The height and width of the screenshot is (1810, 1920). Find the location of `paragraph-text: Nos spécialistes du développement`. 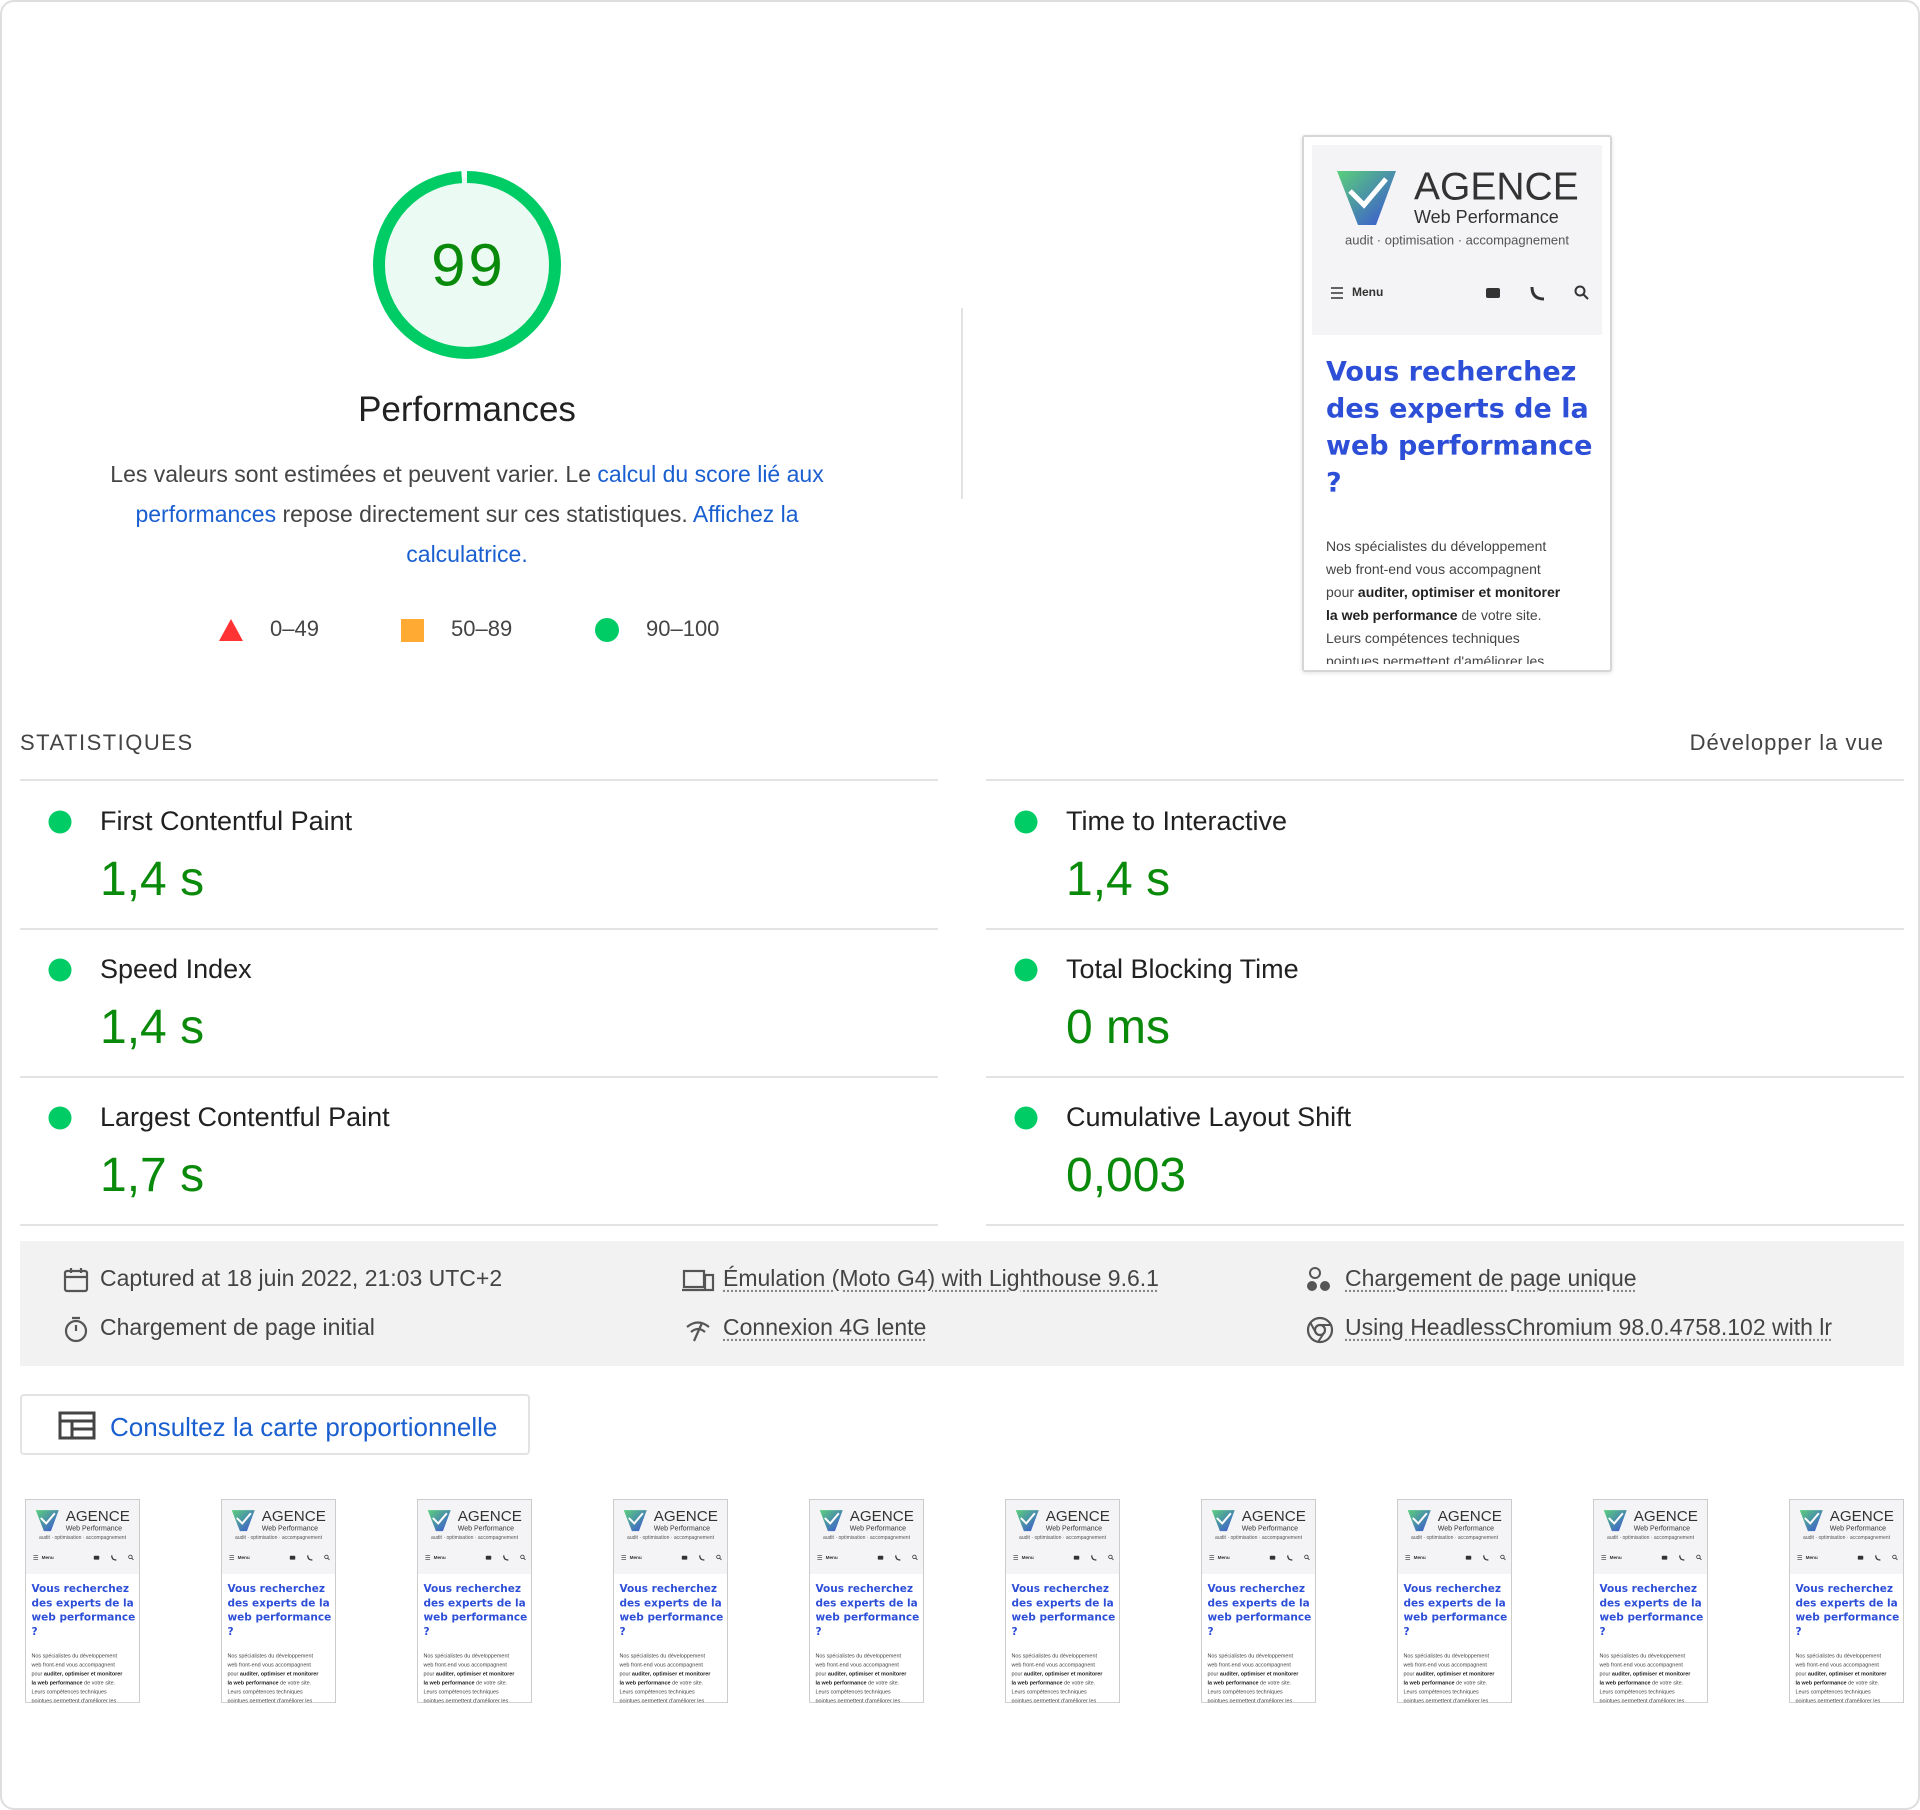

paragraph-text: Nos spécialistes du développement is located at coordinates (1838, 1657).